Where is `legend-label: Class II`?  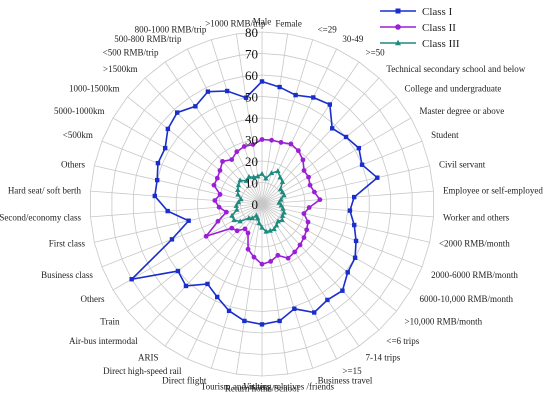
legend-label: Class II is located at coordinates (439, 28).